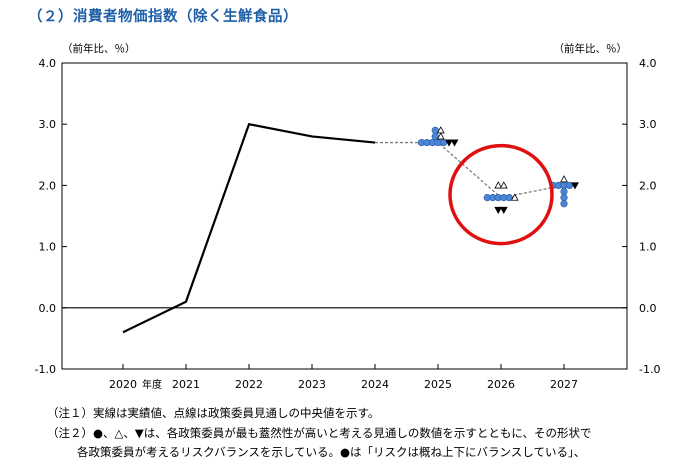  I want to click on y-tick-label-right: -1.0, so click(649, 369).